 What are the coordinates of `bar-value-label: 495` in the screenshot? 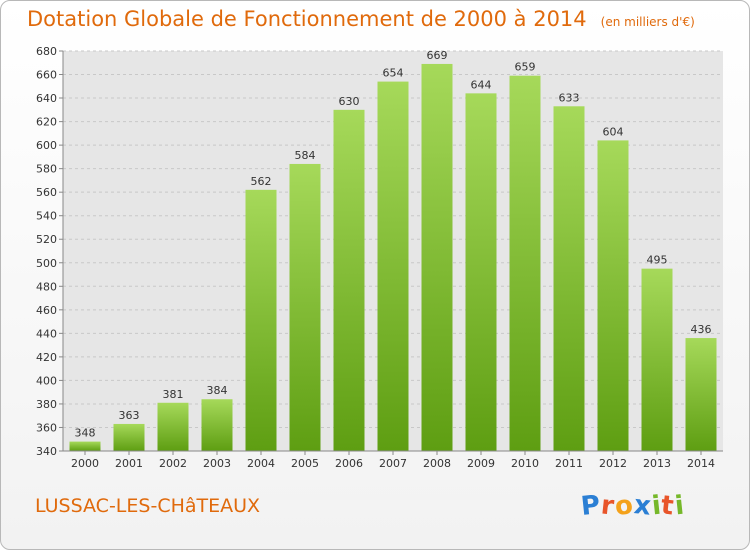 It's located at (657, 260).